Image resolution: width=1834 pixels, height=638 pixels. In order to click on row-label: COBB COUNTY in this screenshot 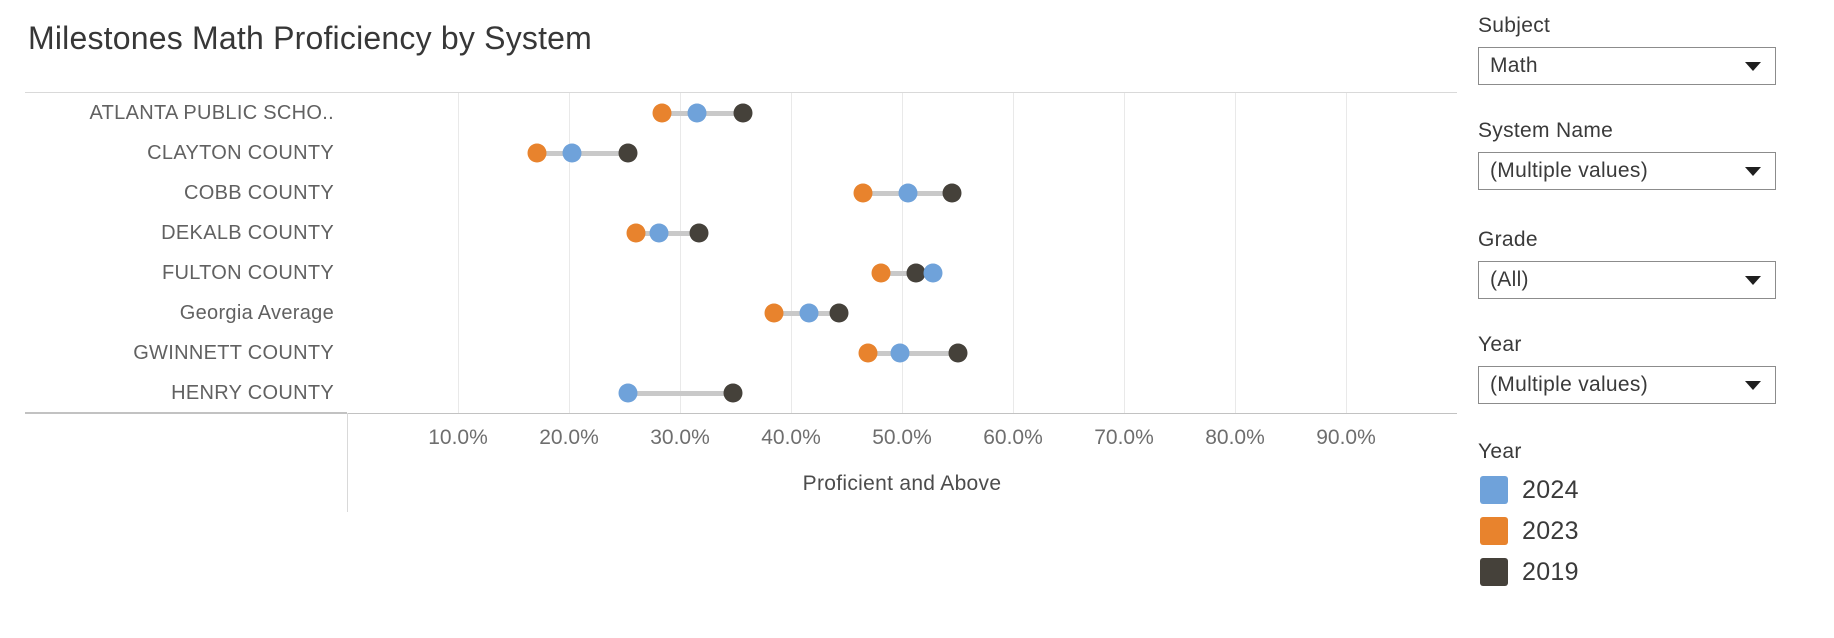, I will do `click(259, 193)`.